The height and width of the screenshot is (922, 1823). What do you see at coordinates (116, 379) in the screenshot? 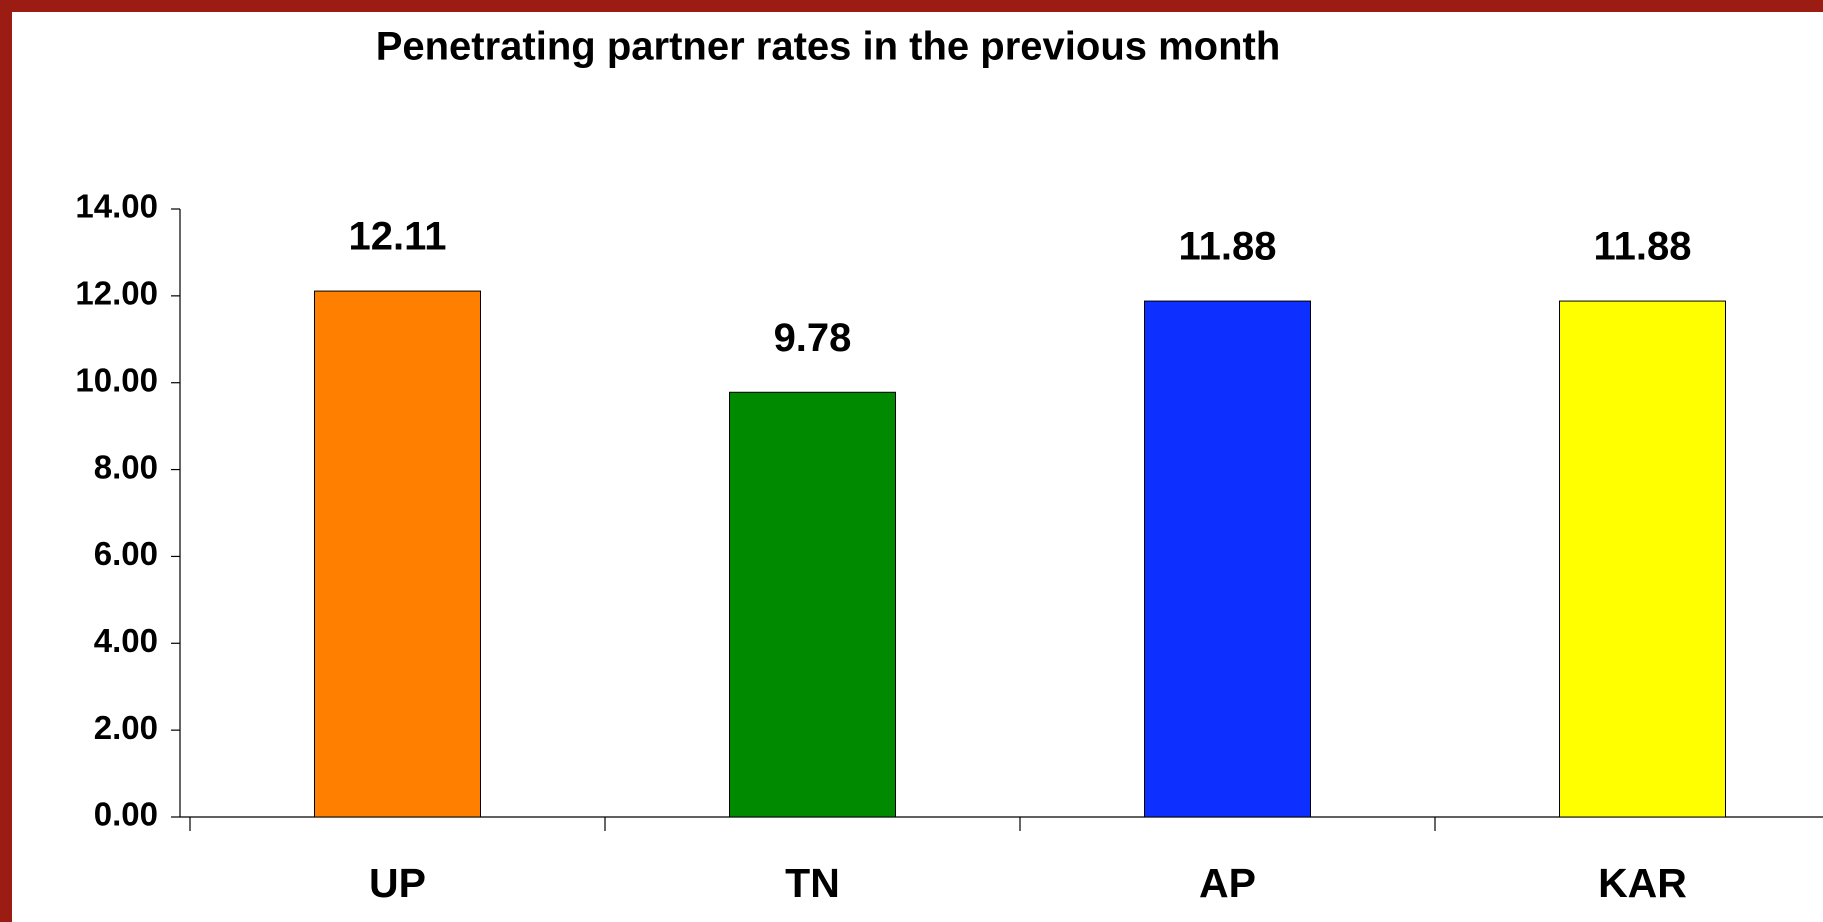
I see `y-tick-label: 10.00` at bounding box center [116, 379].